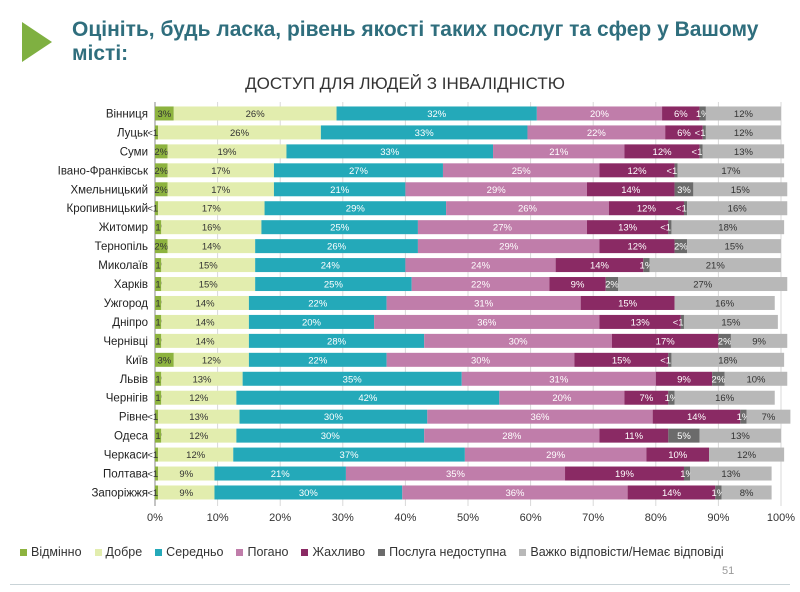 This screenshot has width=800, height=592. I want to click on legend-swatch, so click(382, 552).